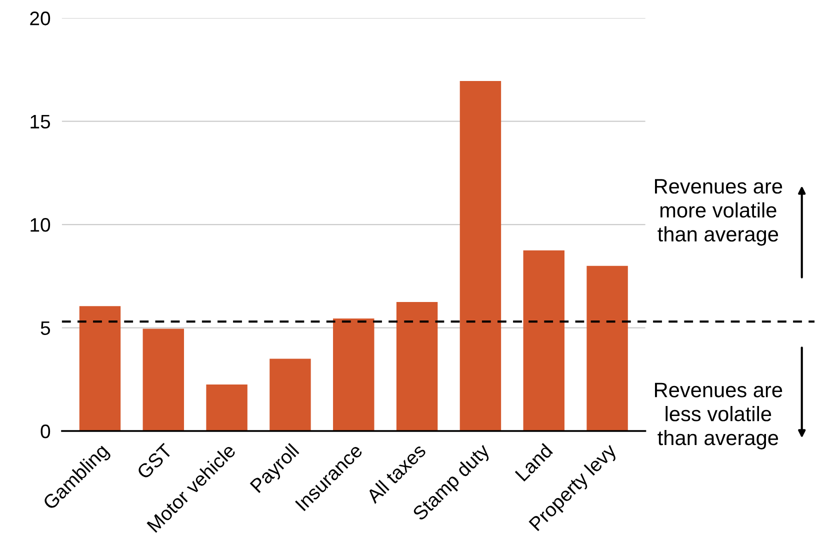 This screenshot has height=558, width=837. What do you see at coordinates (45, 431) in the screenshot?
I see `y-tick-label: 0` at bounding box center [45, 431].